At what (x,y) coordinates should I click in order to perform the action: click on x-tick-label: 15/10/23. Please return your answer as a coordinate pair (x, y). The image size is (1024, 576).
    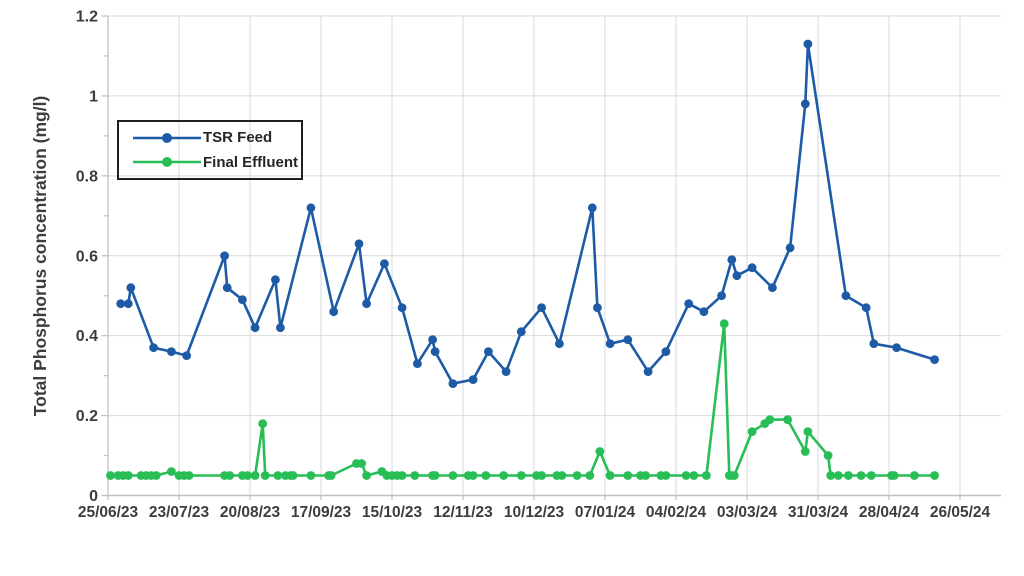
    Looking at the image, I should click on (392, 512).